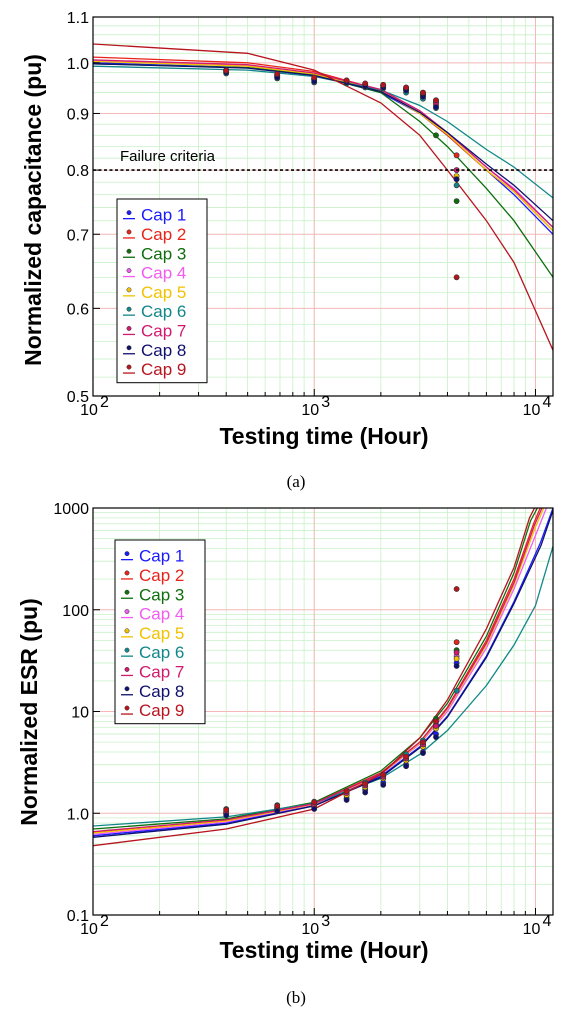 The height and width of the screenshot is (1015, 566). Describe the element at coordinates (75, 611) in the screenshot. I see `y-tick-label: 100` at that location.